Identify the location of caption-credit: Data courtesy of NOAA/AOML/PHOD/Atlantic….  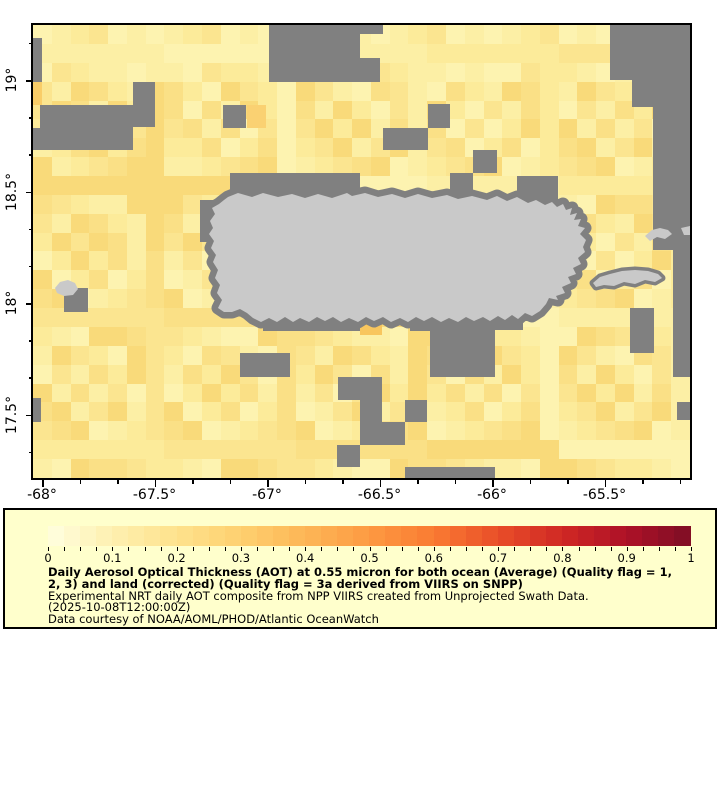
(213, 619).